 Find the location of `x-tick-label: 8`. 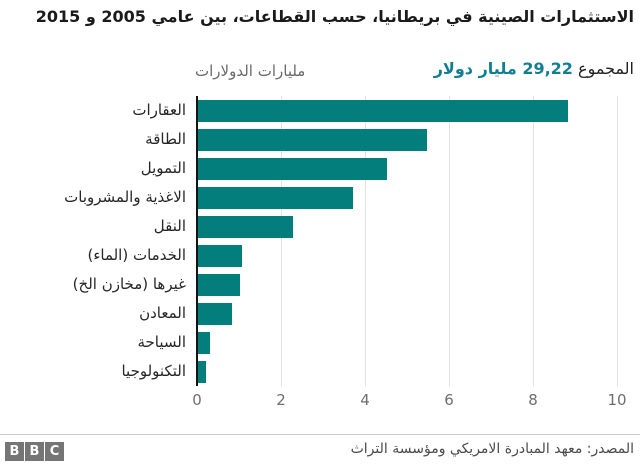

x-tick-label: 8 is located at coordinates (533, 400).